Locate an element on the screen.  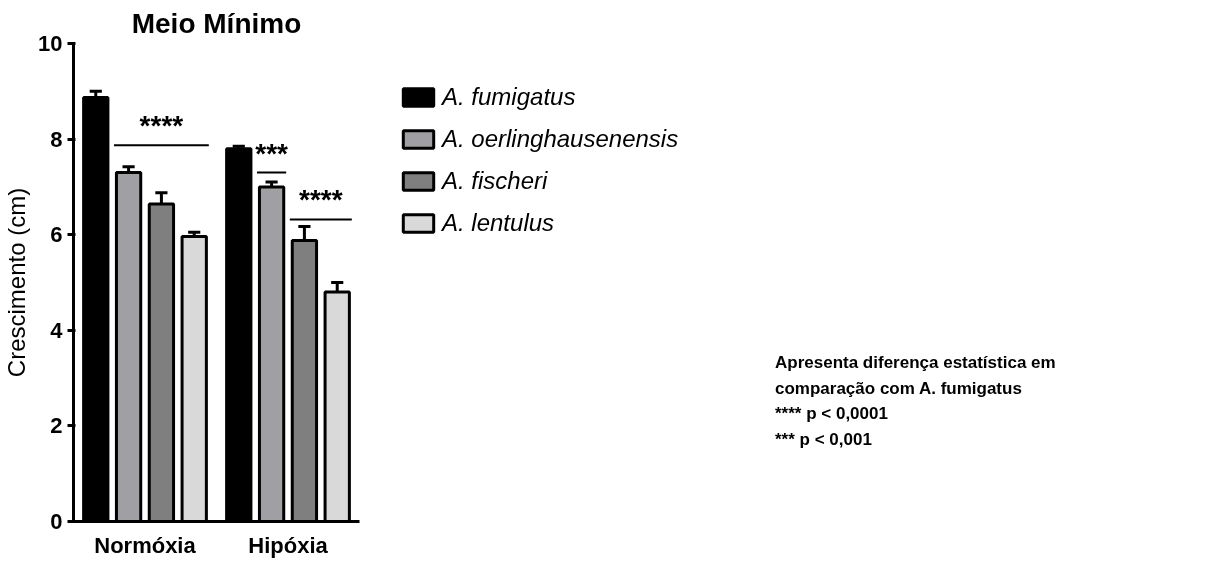
y-tick-label: 8 is located at coordinates (56, 139).